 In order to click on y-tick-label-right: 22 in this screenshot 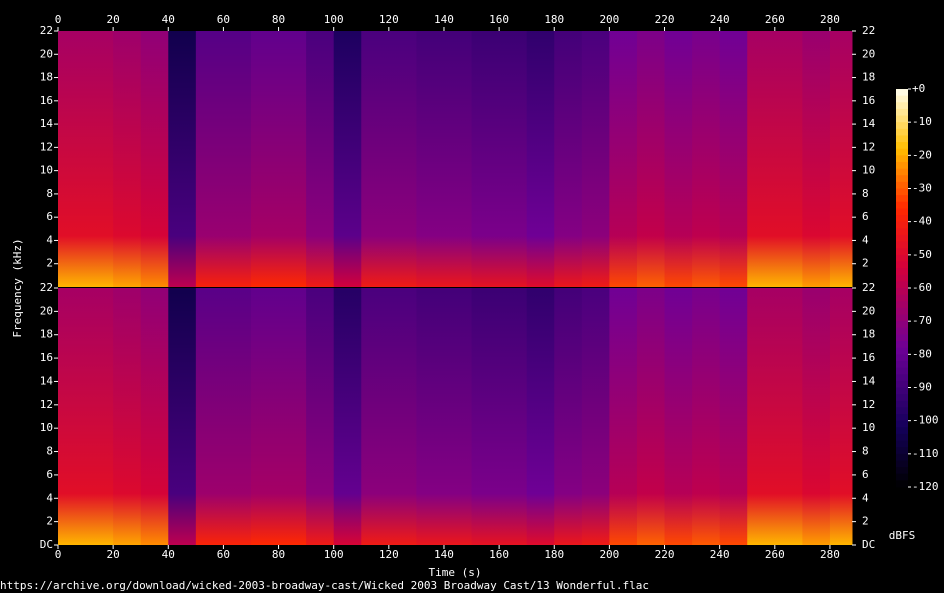, I will do `click(868, 30)`.